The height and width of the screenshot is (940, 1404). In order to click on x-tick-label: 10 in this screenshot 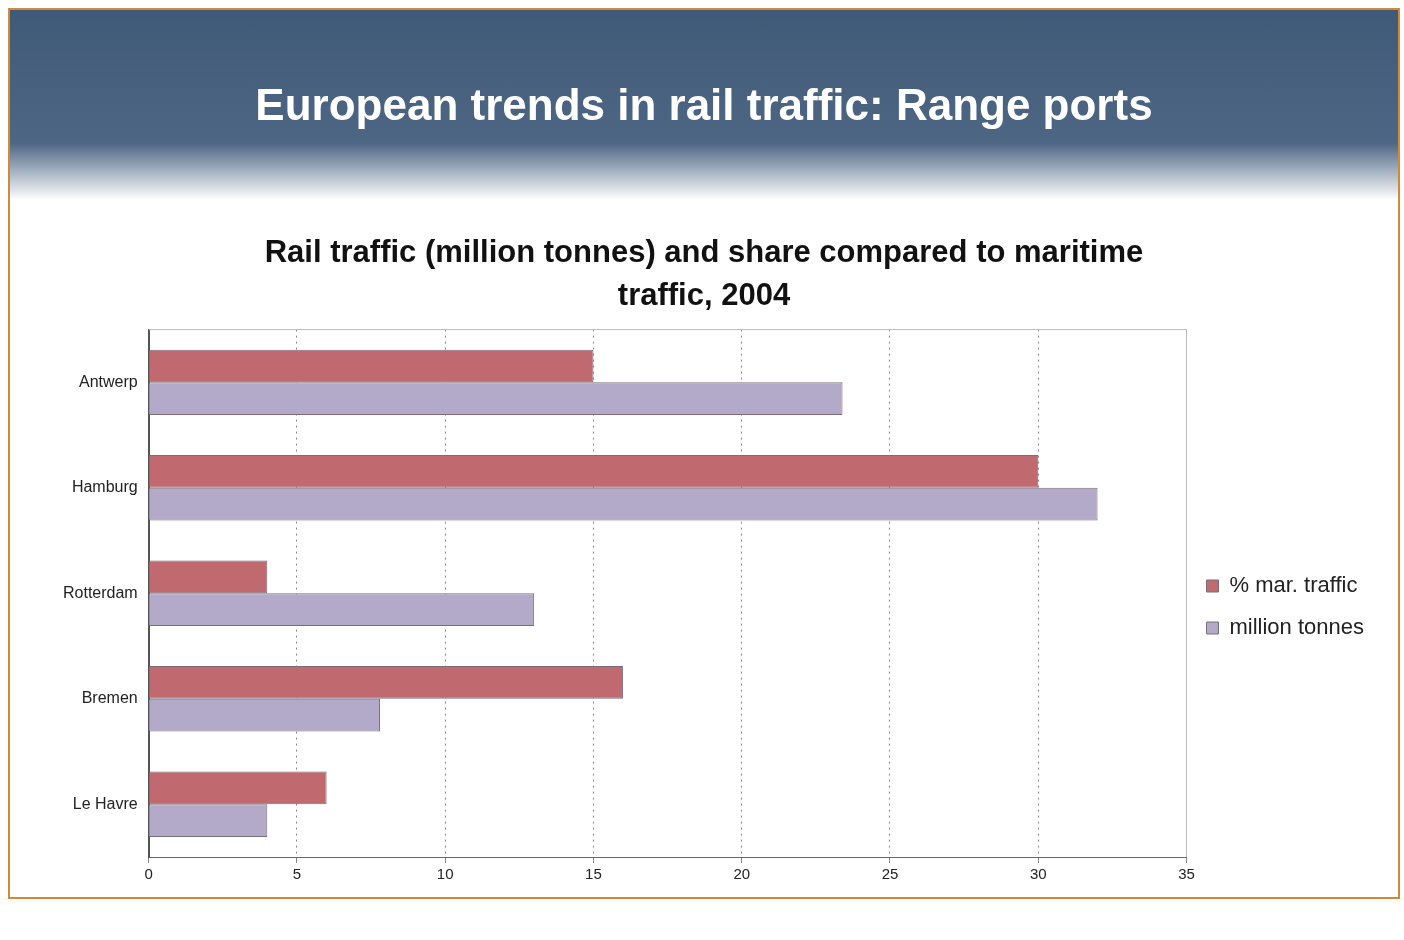, I will do `click(445, 873)`.